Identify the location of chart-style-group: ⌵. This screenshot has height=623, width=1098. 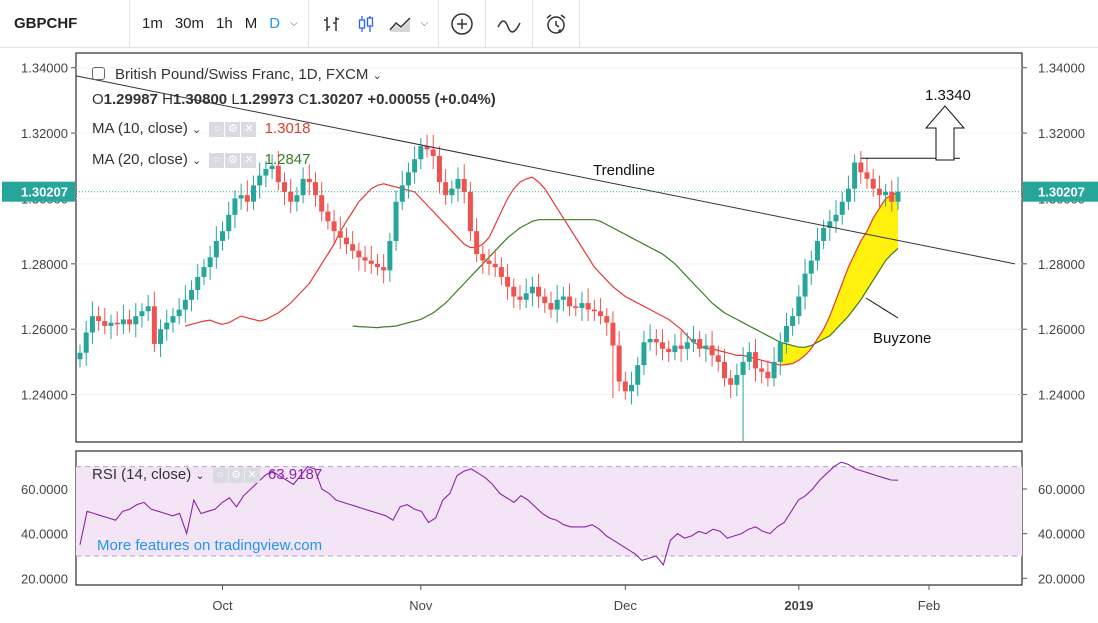
(374, 24).